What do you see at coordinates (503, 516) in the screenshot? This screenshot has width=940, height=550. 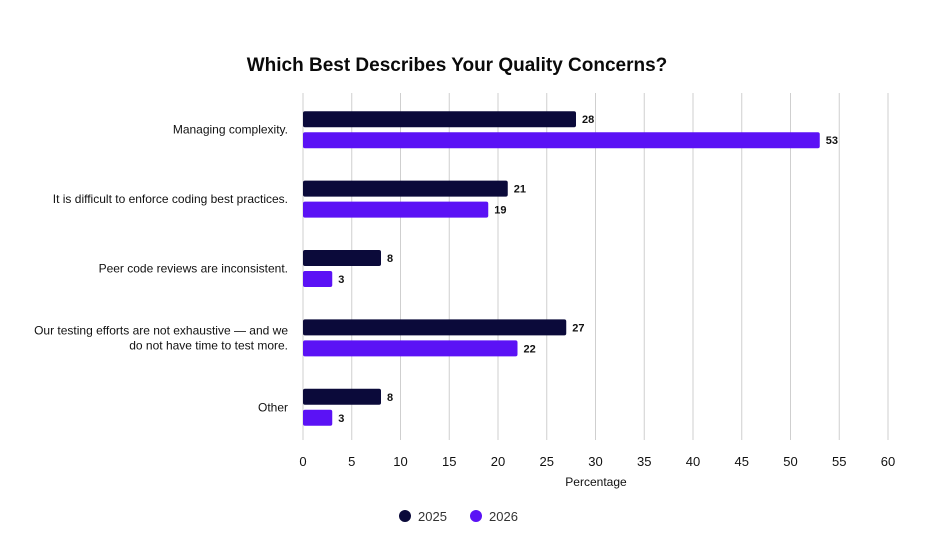 I see `legend-label: 2026` at bounding box center [503, 516].